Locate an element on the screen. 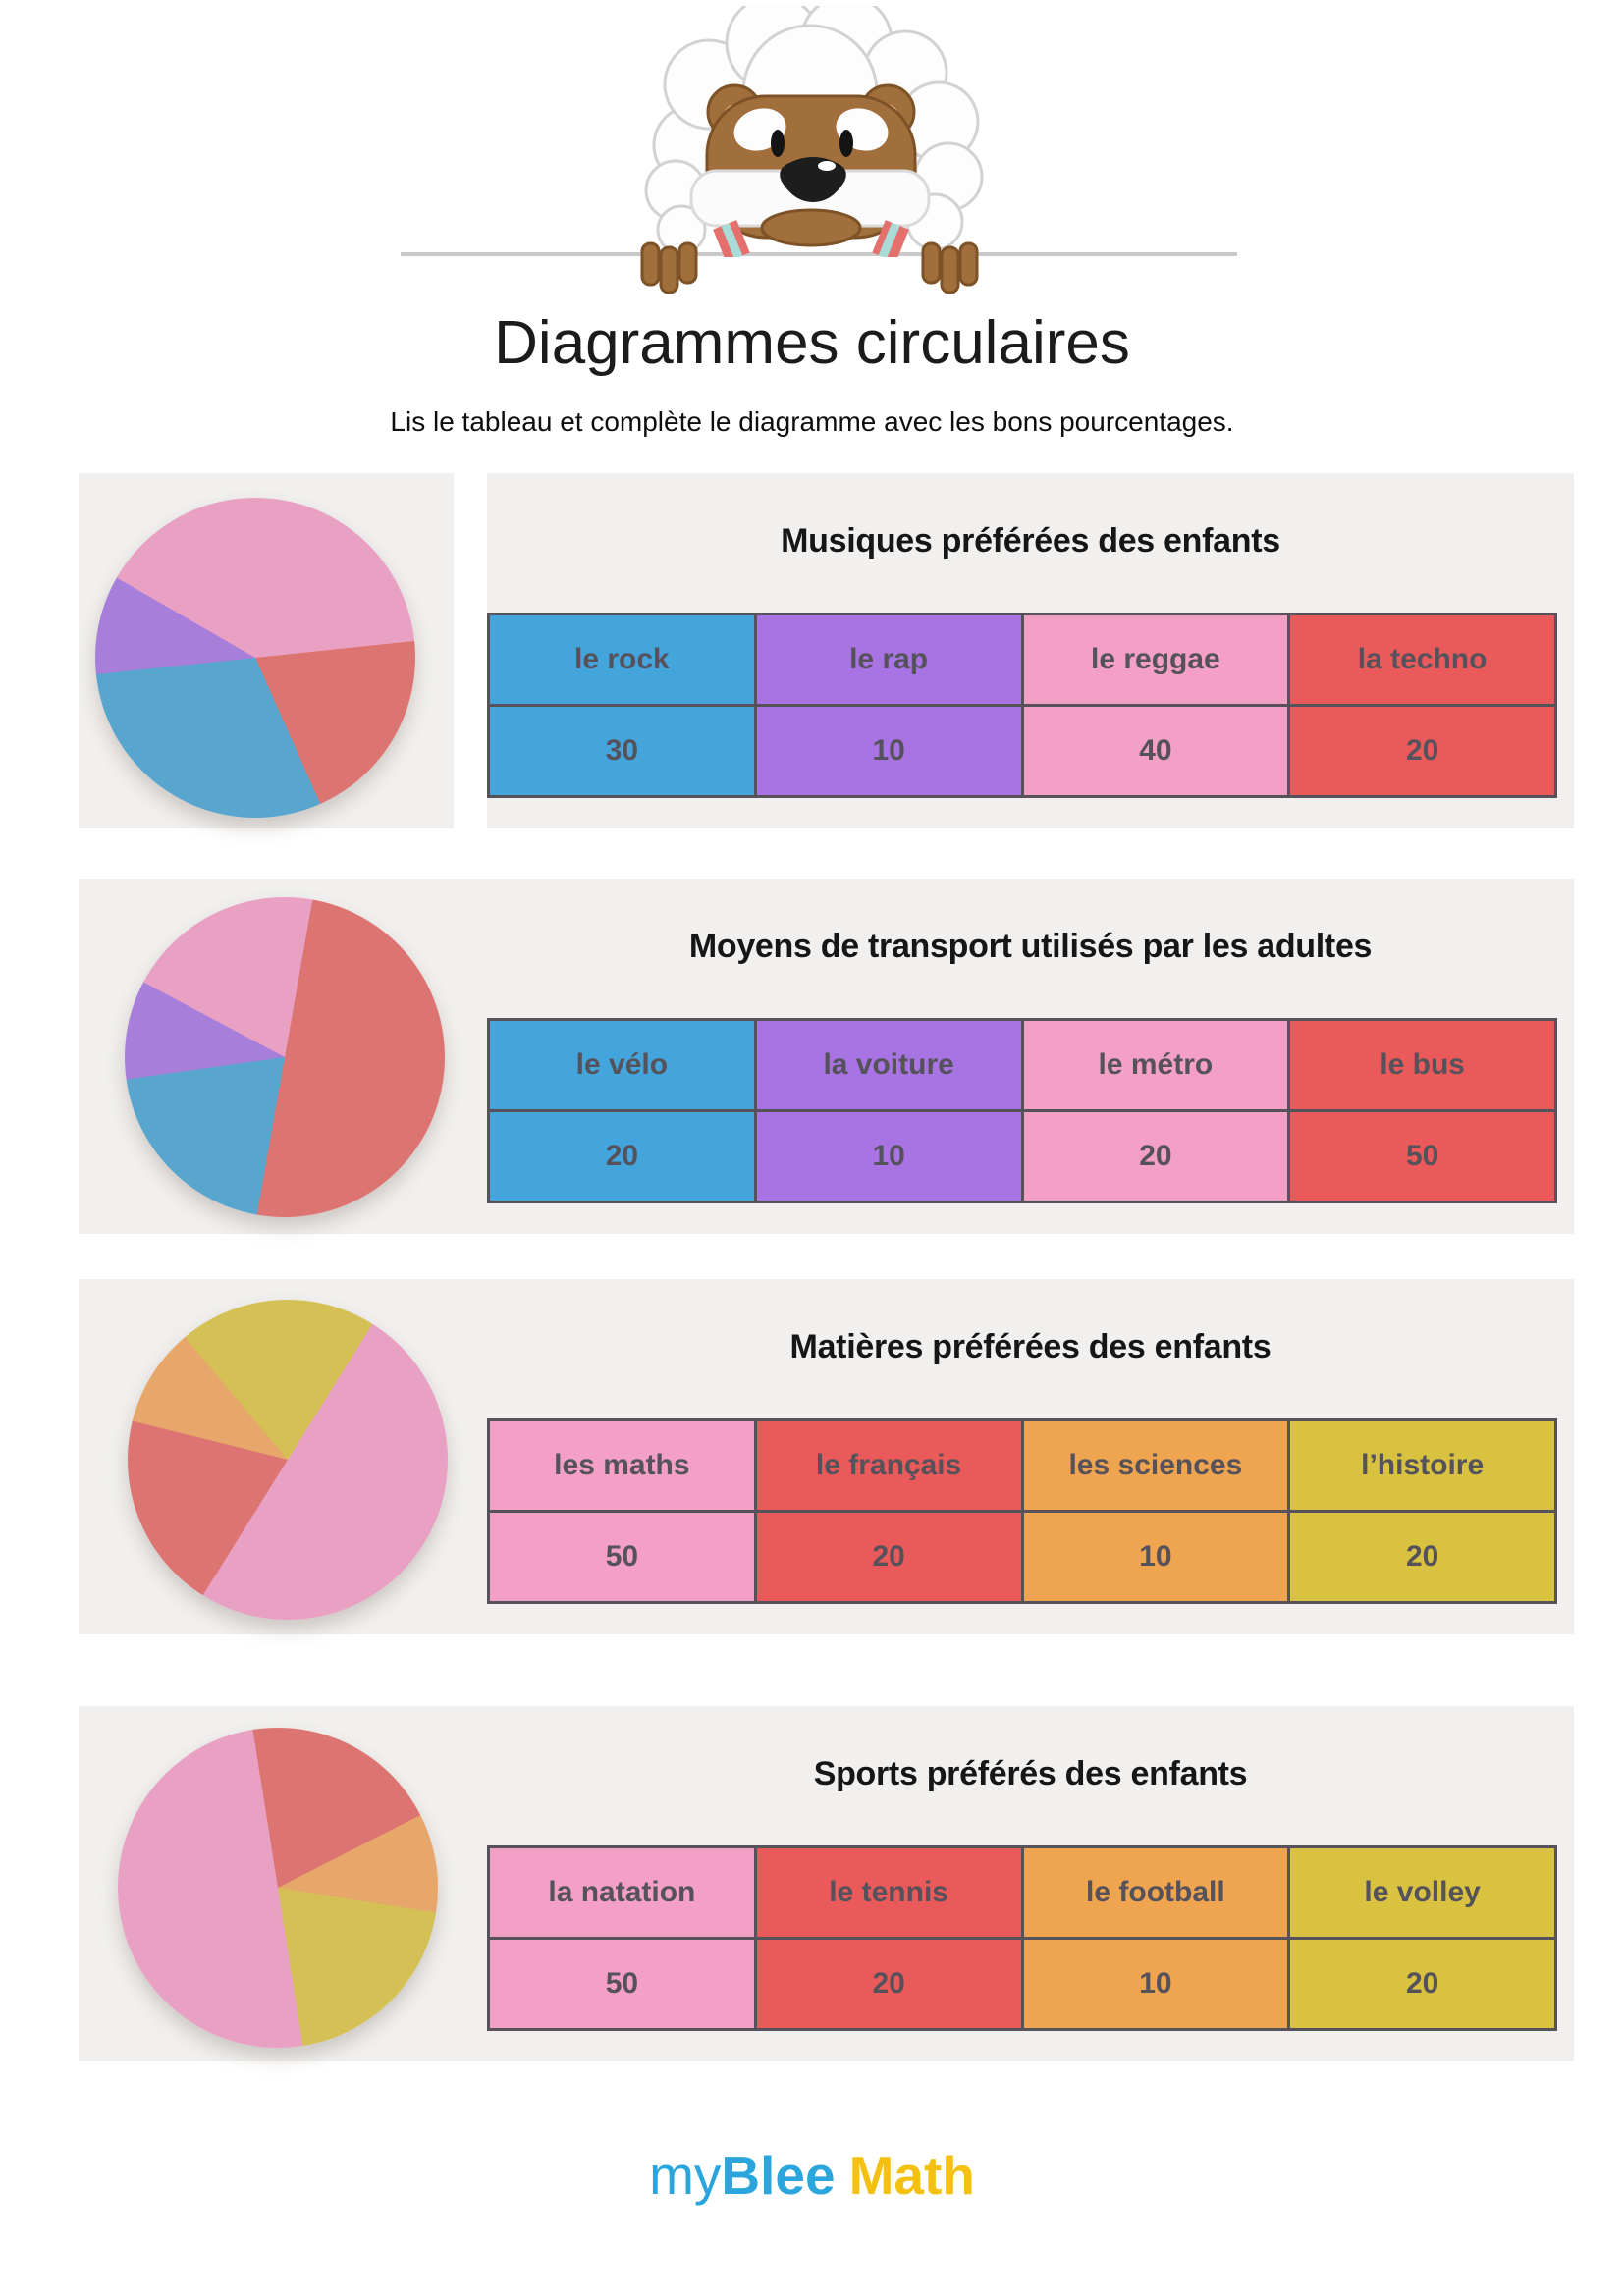  logo-my-text: my is located at coordinates (685, 2175).